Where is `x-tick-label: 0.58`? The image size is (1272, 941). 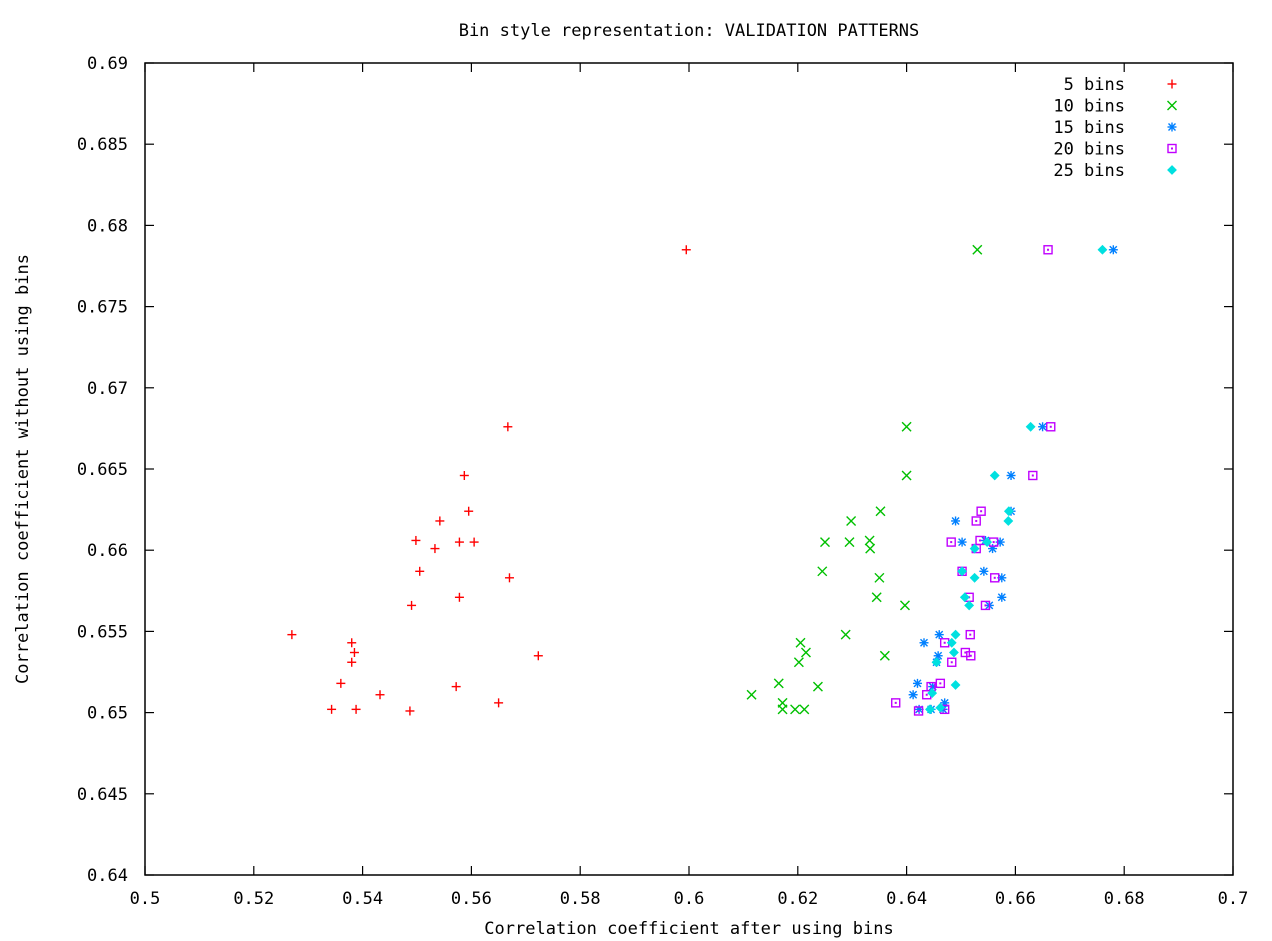 x-tick-label: 0.58 is located at coordinates (580, 899).